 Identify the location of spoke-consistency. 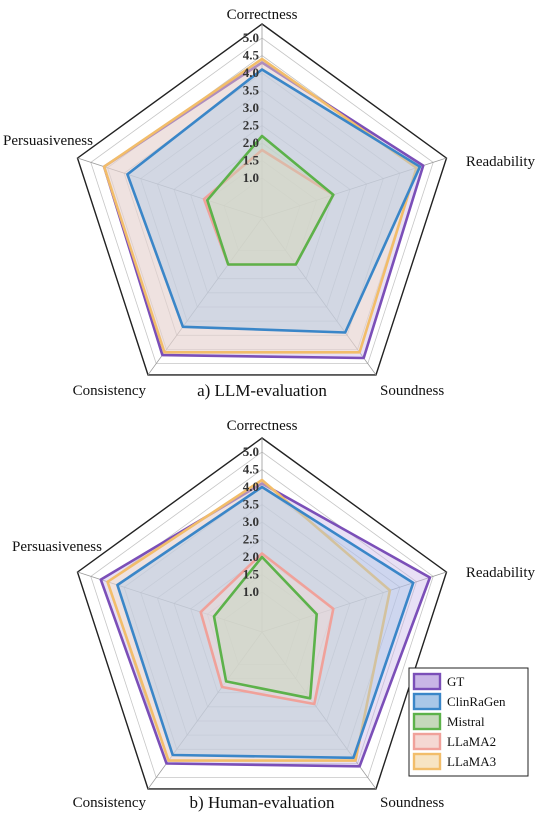
(205, 296).